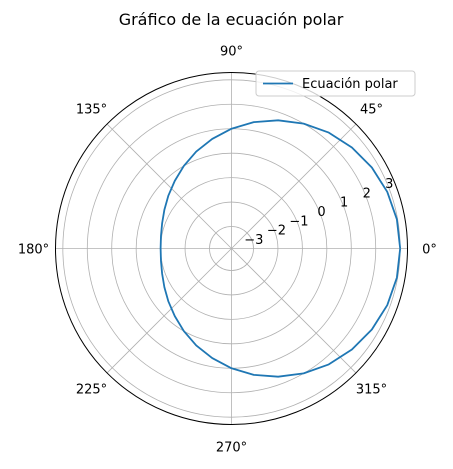 This screenshot has width=453, height=469. What do you see at coordinates (298, 221) in the screenshot?
I see `radial-tick-label-2: −1` at bounding box center [298, 221].